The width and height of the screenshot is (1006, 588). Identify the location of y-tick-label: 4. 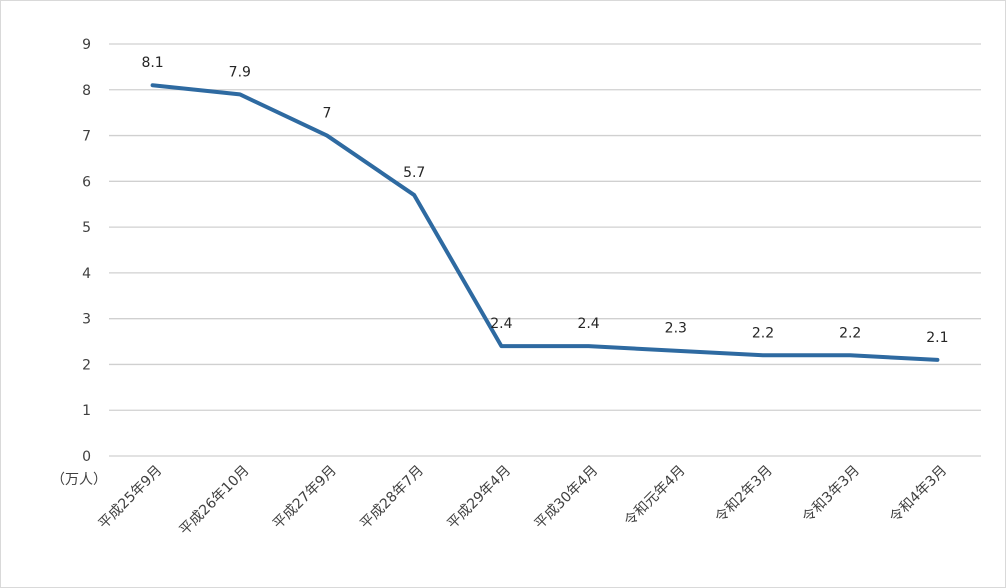
(86, 274).